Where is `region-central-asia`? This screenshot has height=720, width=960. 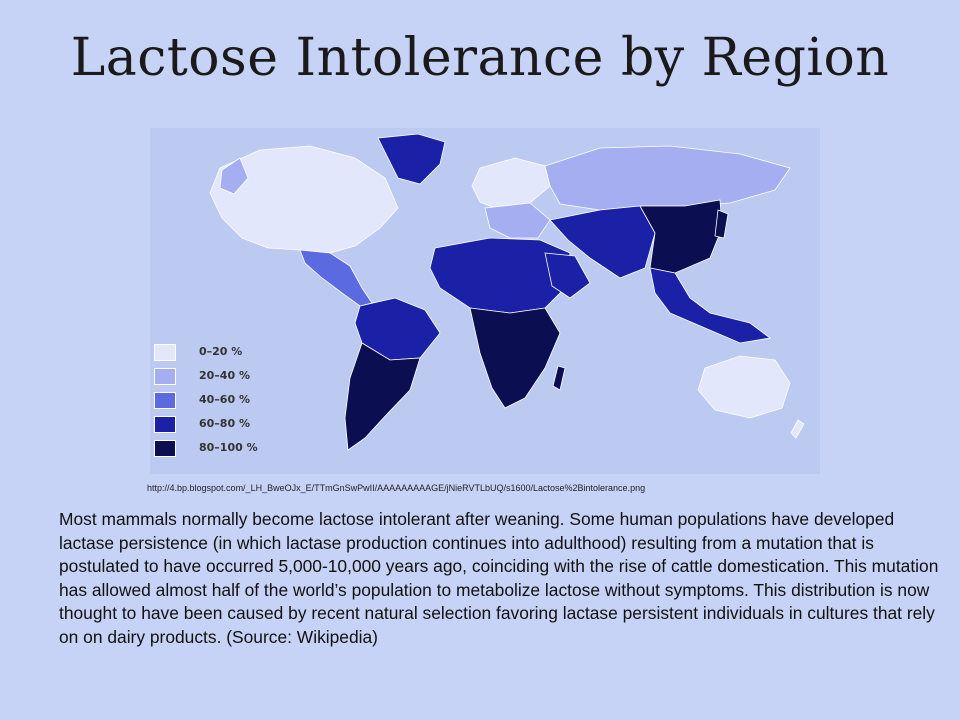 region-central-asia is located at coordinates (602, 242).